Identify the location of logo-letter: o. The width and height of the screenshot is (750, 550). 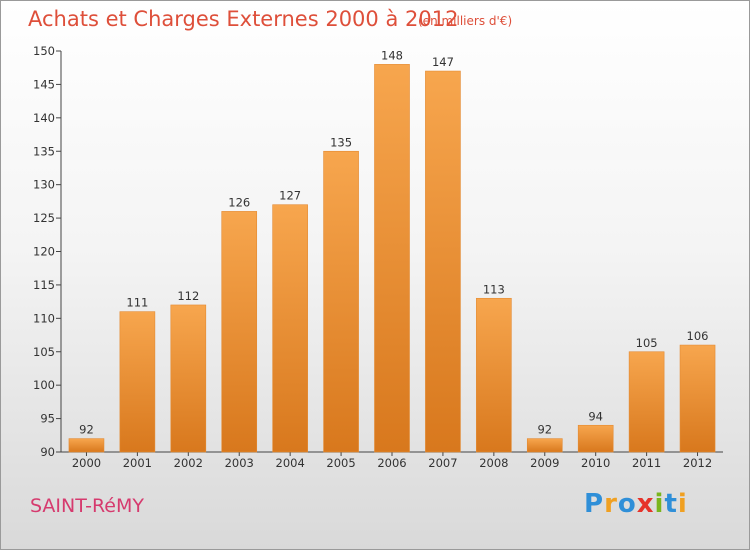
(627, 504).